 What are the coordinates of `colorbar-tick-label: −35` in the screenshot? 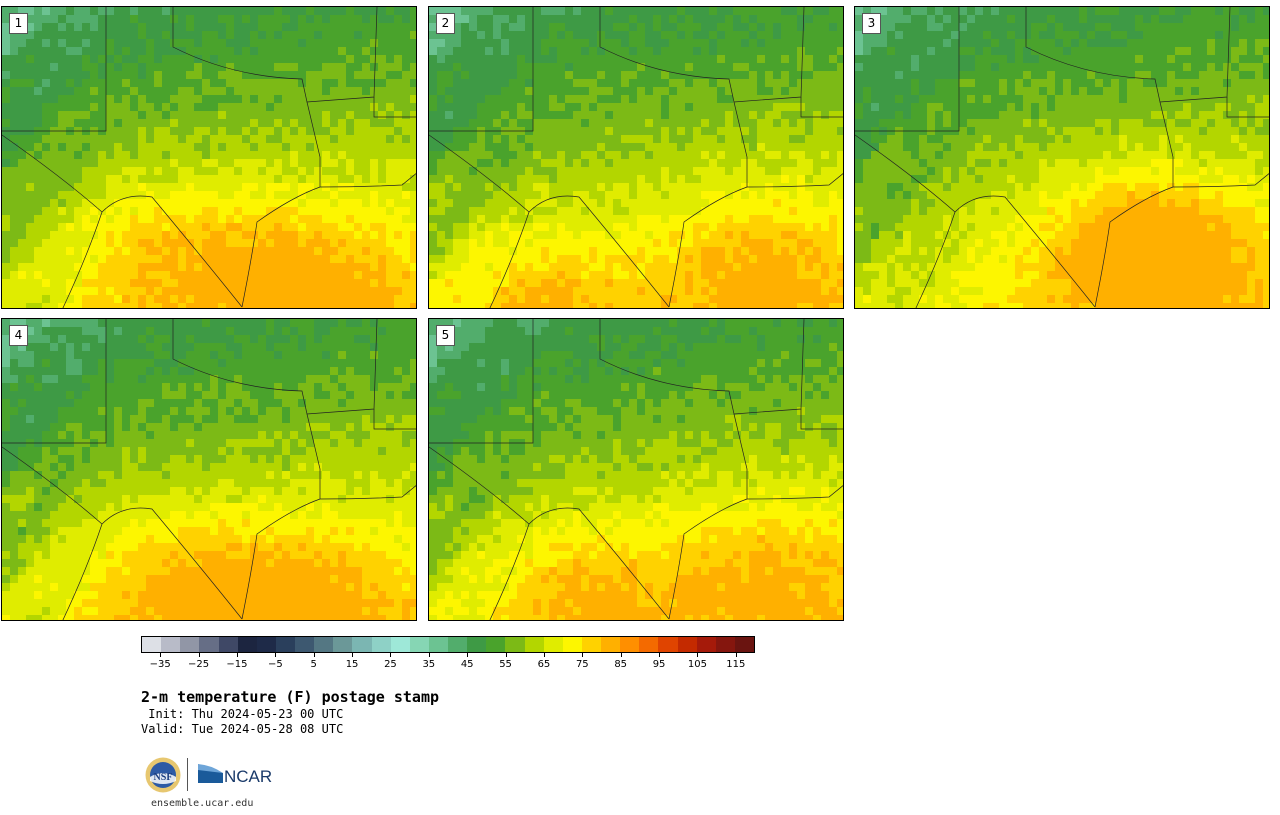 It's located at (160, 664).